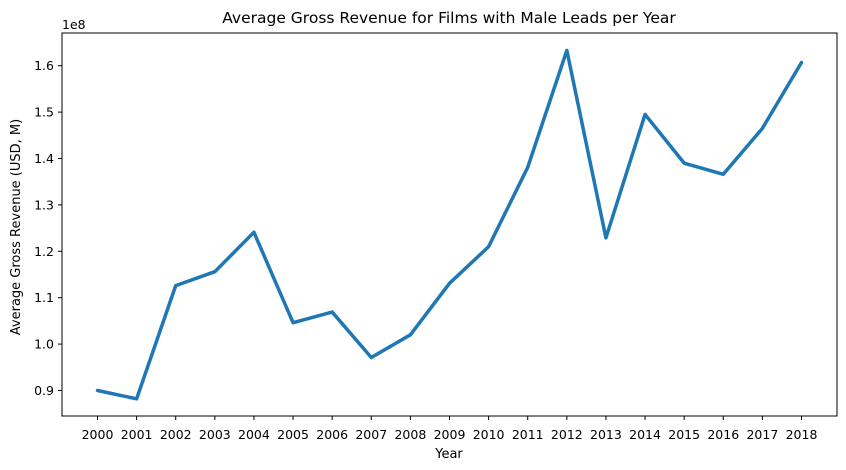 This screenshot has height=470, width=846. Describe the element at coordinates (97, 390) in the screenshot. I see `data-point-2000` at that location.